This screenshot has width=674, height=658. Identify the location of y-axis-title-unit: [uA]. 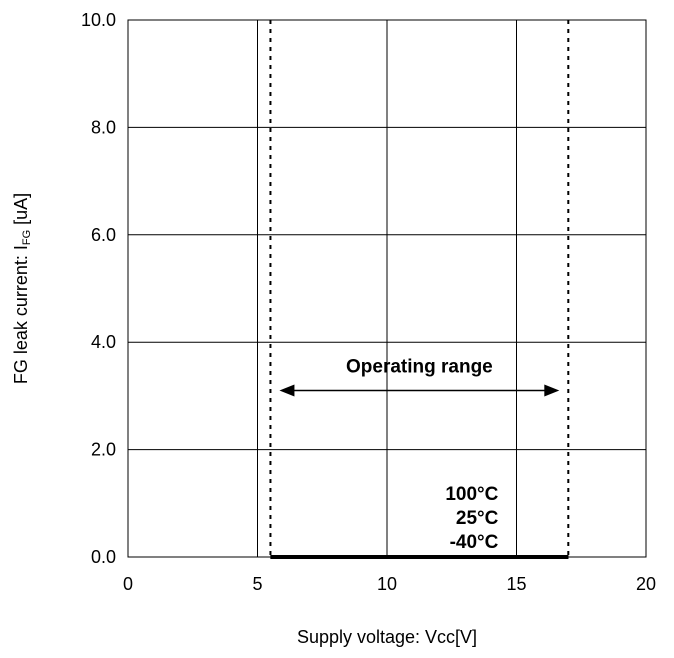
(21, 211).